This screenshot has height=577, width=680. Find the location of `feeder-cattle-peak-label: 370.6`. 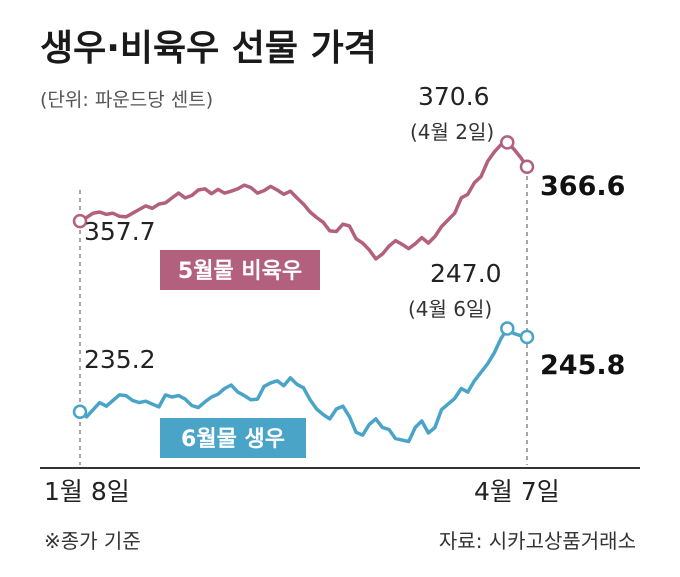

feeder-cattle-peak-label: 370.6 is located at coordinates (454, 96).